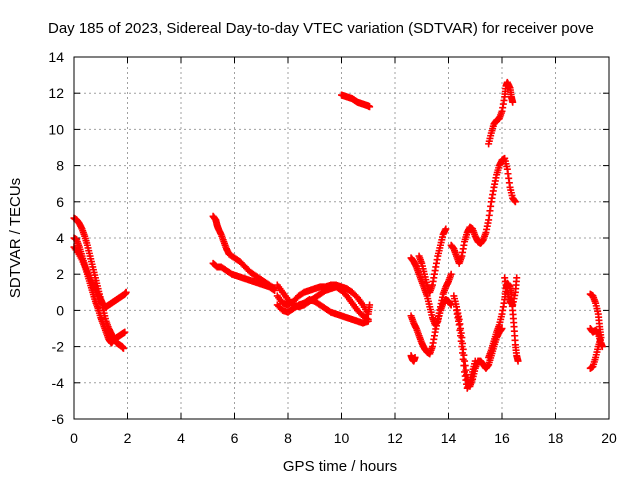 The width and height of the screenshot is (640, 480). Describe the element at coordinates (56, 57) in the screenshot. I see `y-tick-label: 14` at that location.